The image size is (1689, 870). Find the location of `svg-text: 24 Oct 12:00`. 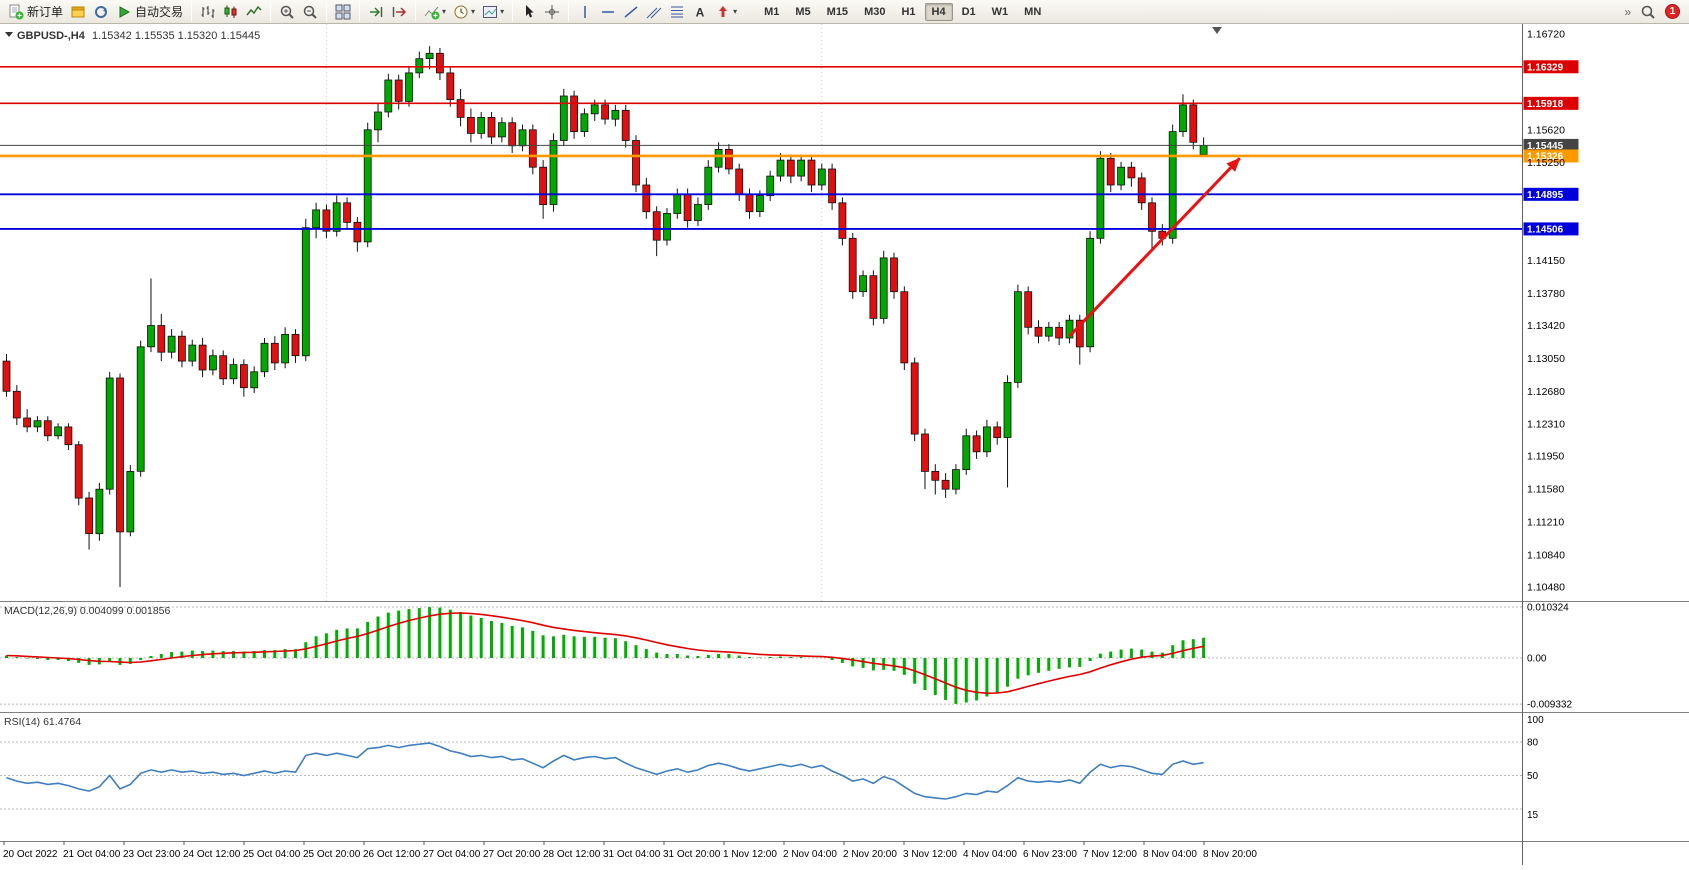

svg-text: 24 Oct 12:00 is located at coordinates (212, 854).